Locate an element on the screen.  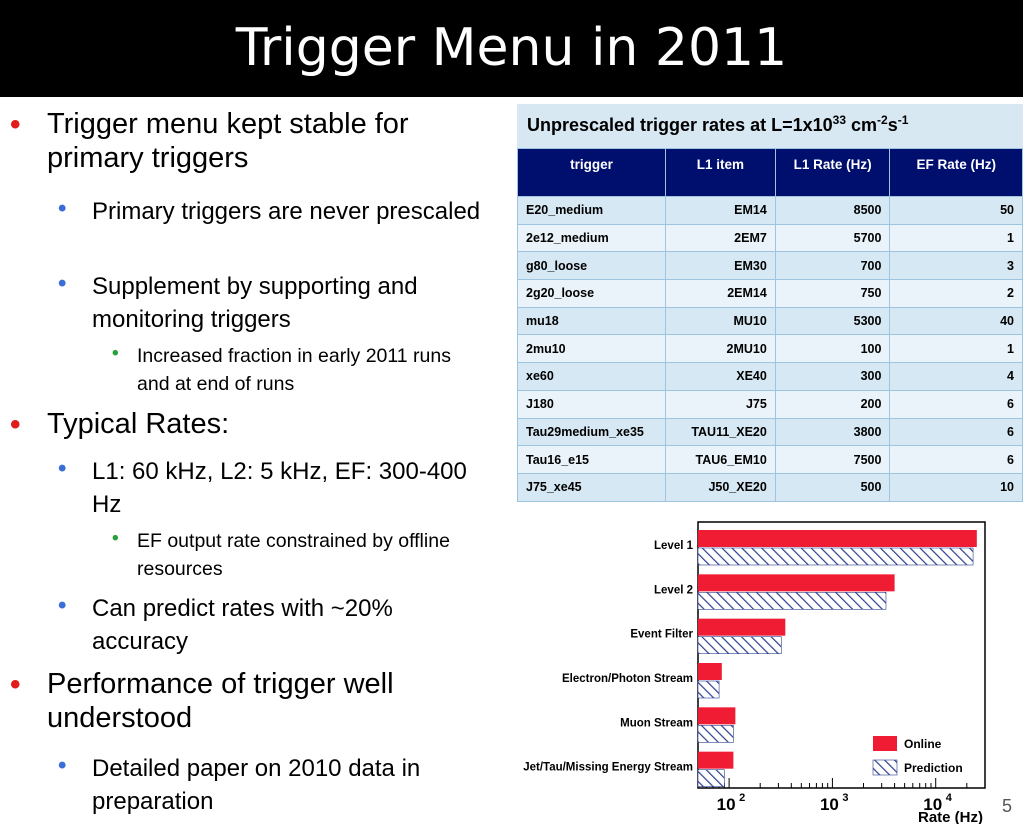
cell-trigger: E20_medium is located at coordinates (591, 210).